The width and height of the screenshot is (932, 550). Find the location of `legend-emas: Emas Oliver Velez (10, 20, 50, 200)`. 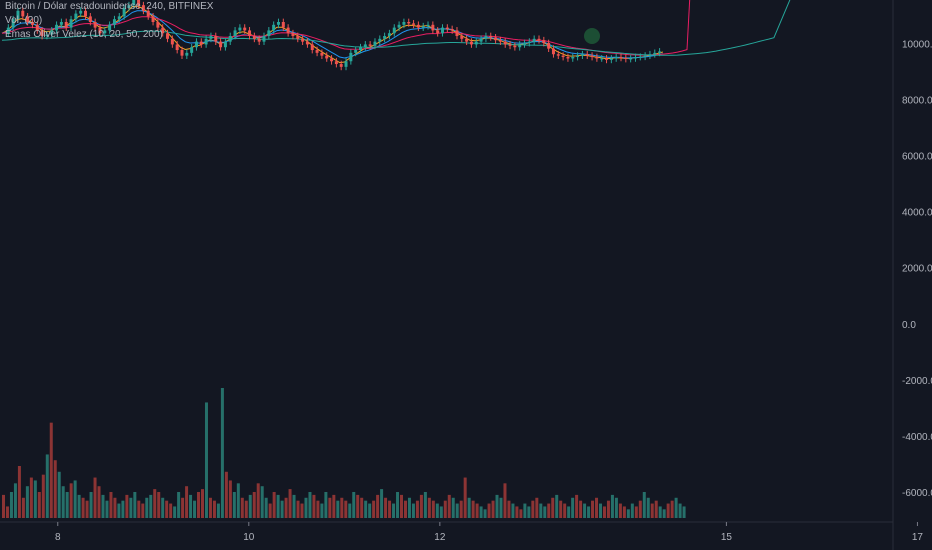

legend-emas: Emas Oliver Velez (10, 20, 50, 200) is located at coordinates (84, 34).